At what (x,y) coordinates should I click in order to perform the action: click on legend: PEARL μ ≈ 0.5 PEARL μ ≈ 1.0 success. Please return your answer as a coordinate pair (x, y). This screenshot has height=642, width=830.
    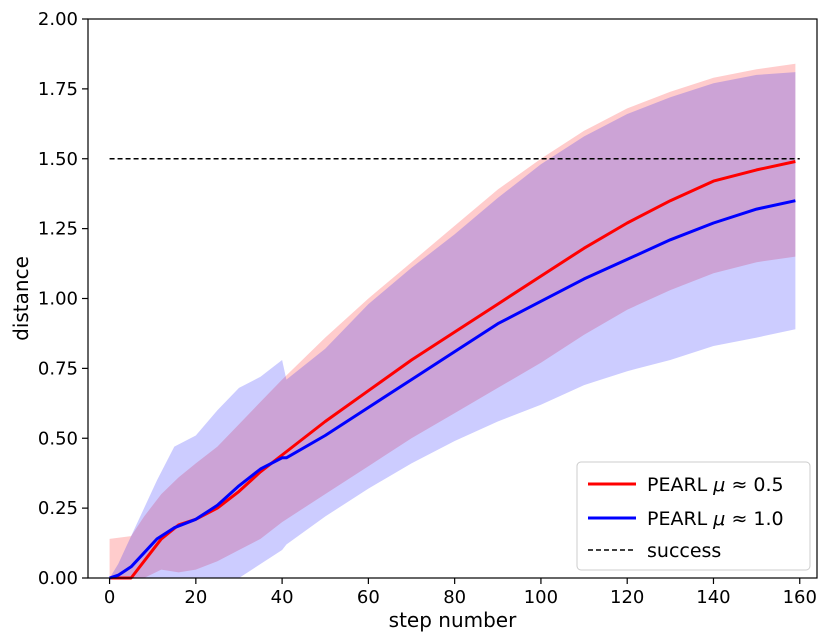
    Looking at the image, I should click on (693, 516).